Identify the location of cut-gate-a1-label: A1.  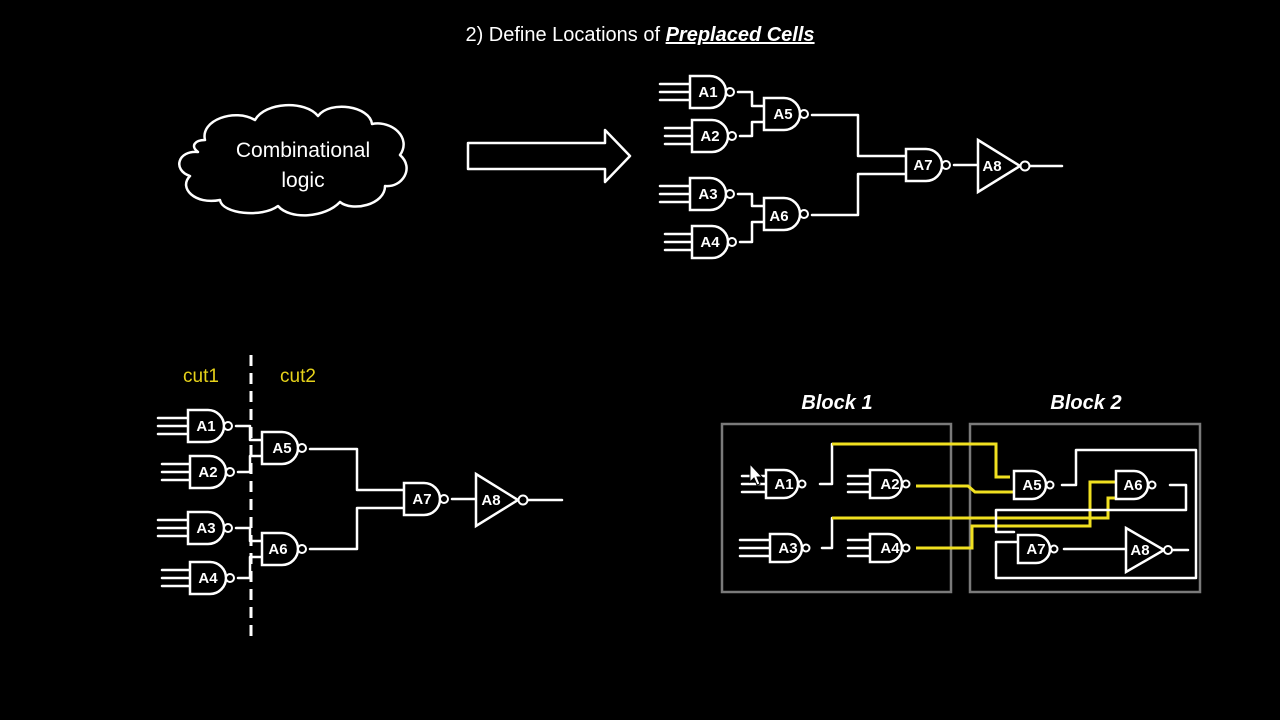
(205, 426).